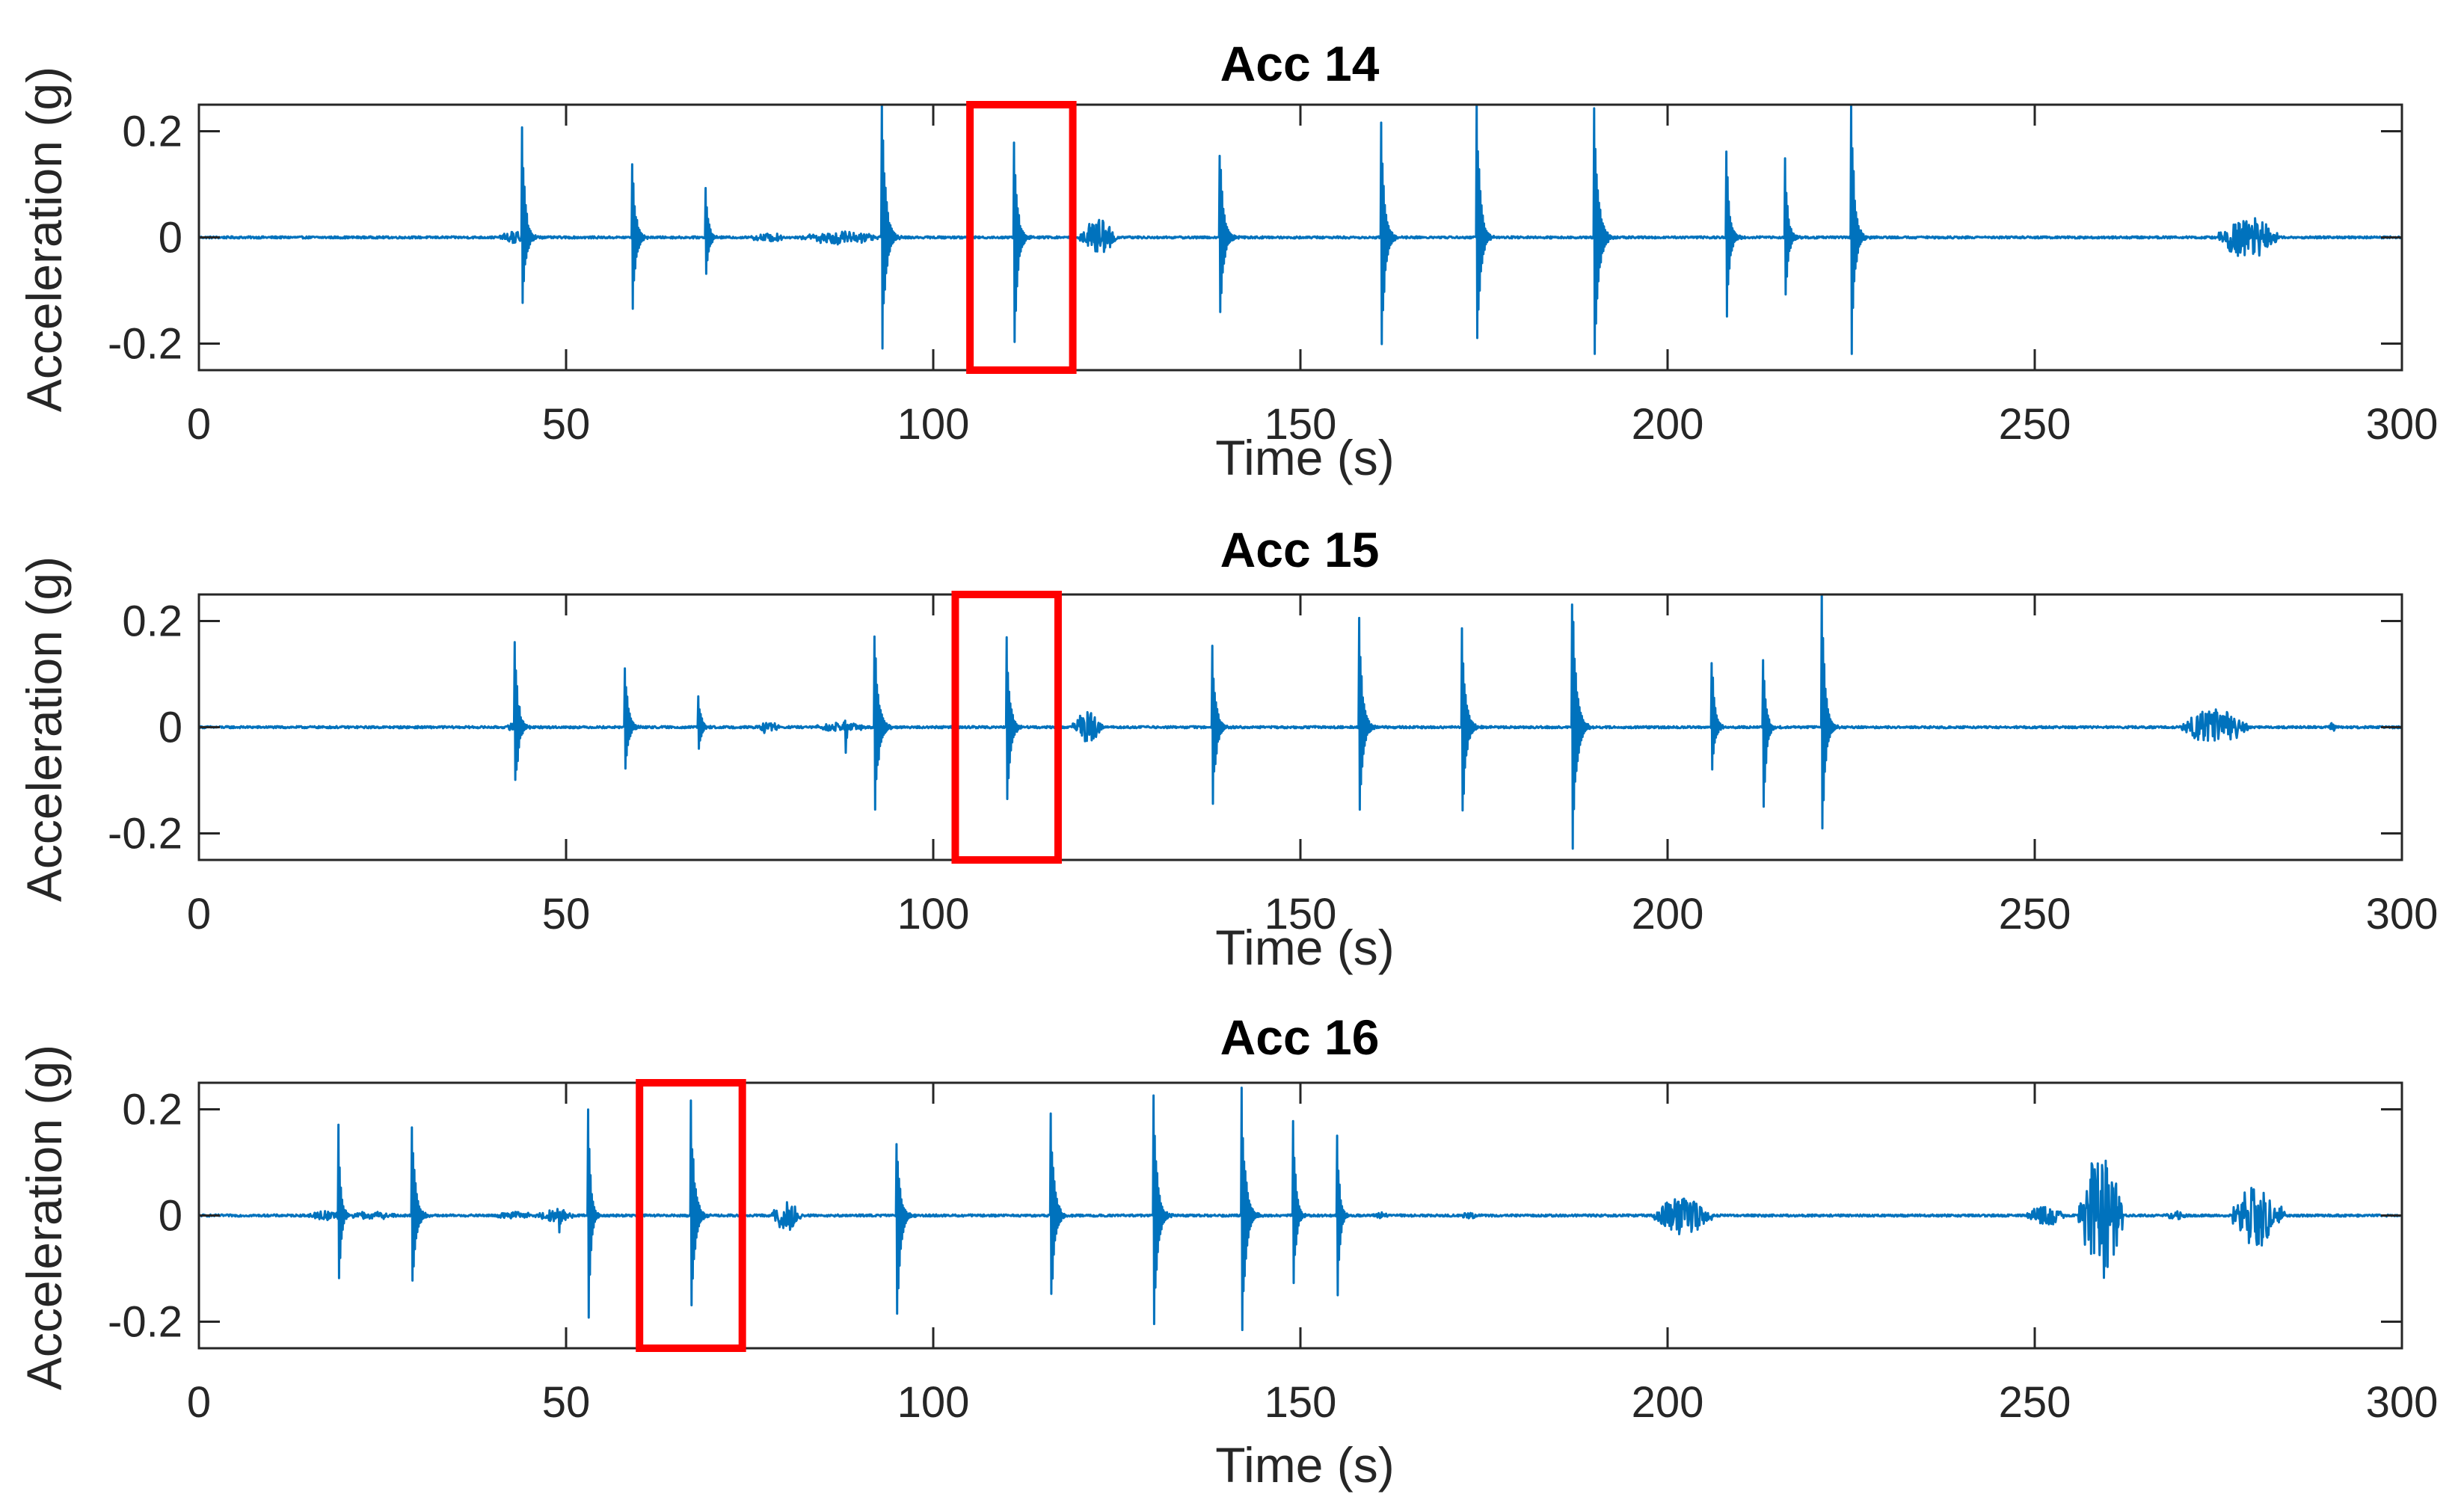 The width and height of the screenshot is (2458, 1512). Describe the element at coordinates (1300, 63) in the screenshot. I see `chart-title: Acc 14` at that location.